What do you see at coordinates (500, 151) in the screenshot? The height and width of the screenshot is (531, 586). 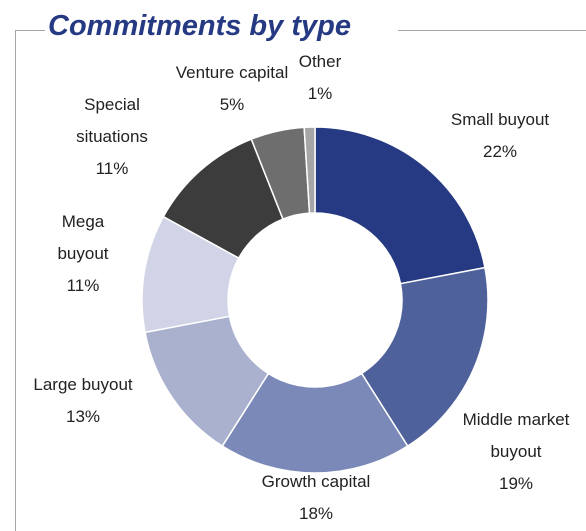 I see `value-label: 22%` at bounding box center [500, 151].